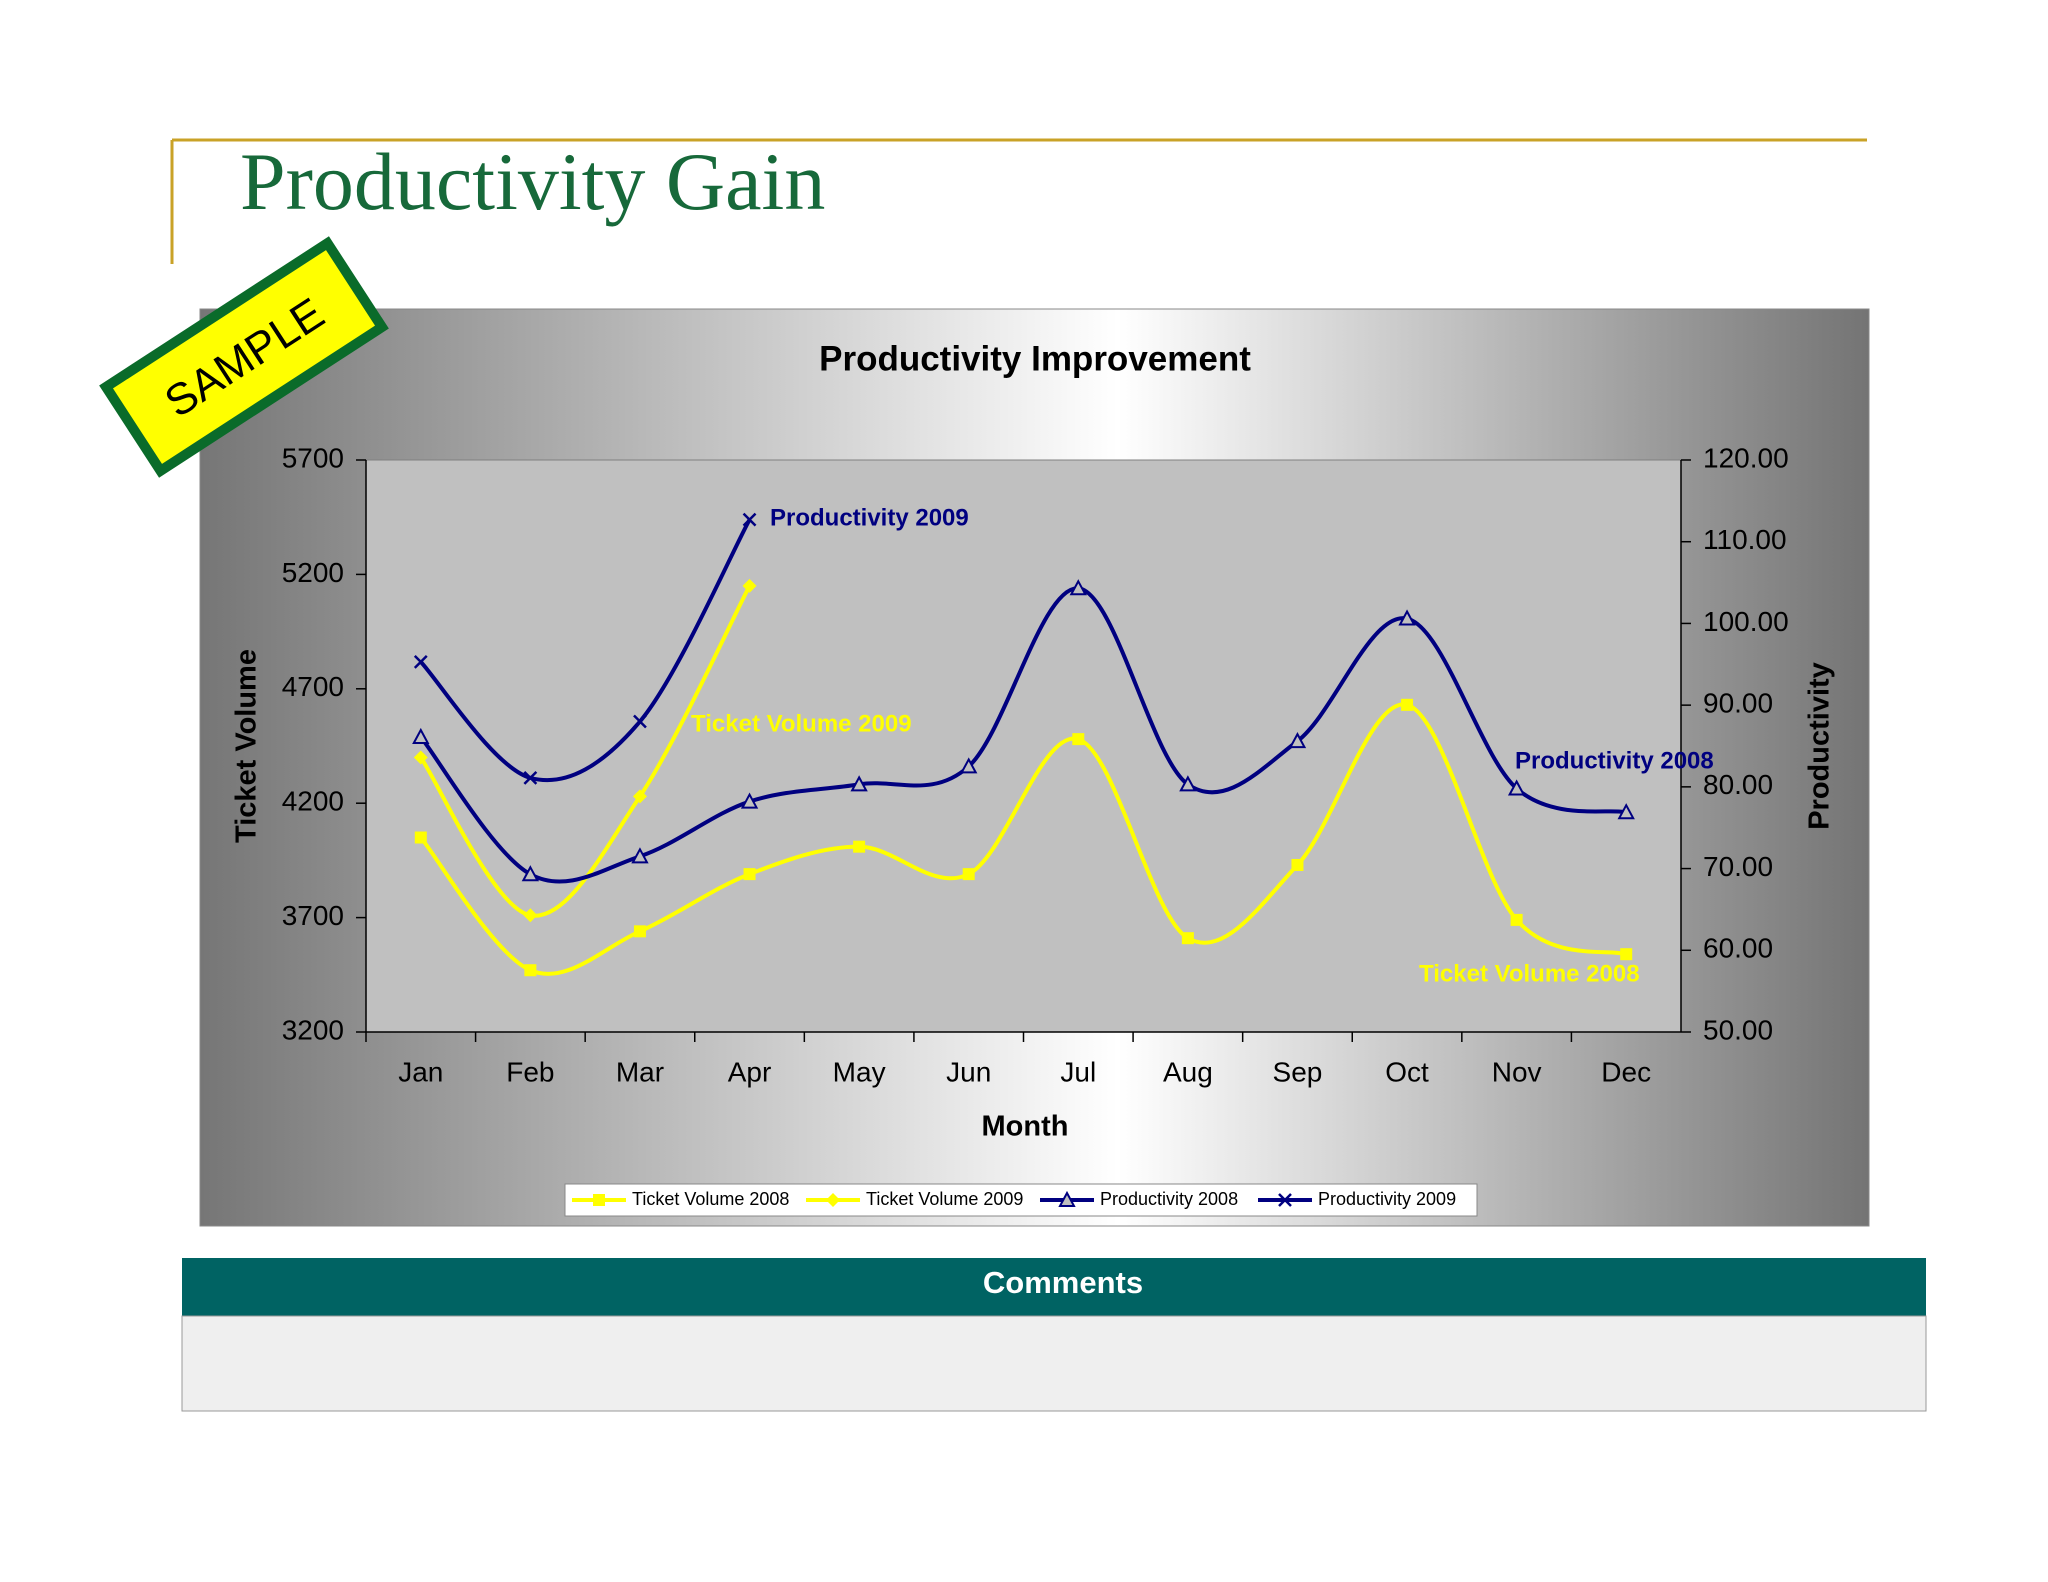 The width and height of the screenshot is (2048, 1582). What do you see at coordinates (1298, 1071) in the screenshot?
I see `x-tick-label: Sep` at bounding box center [1298, 1071].